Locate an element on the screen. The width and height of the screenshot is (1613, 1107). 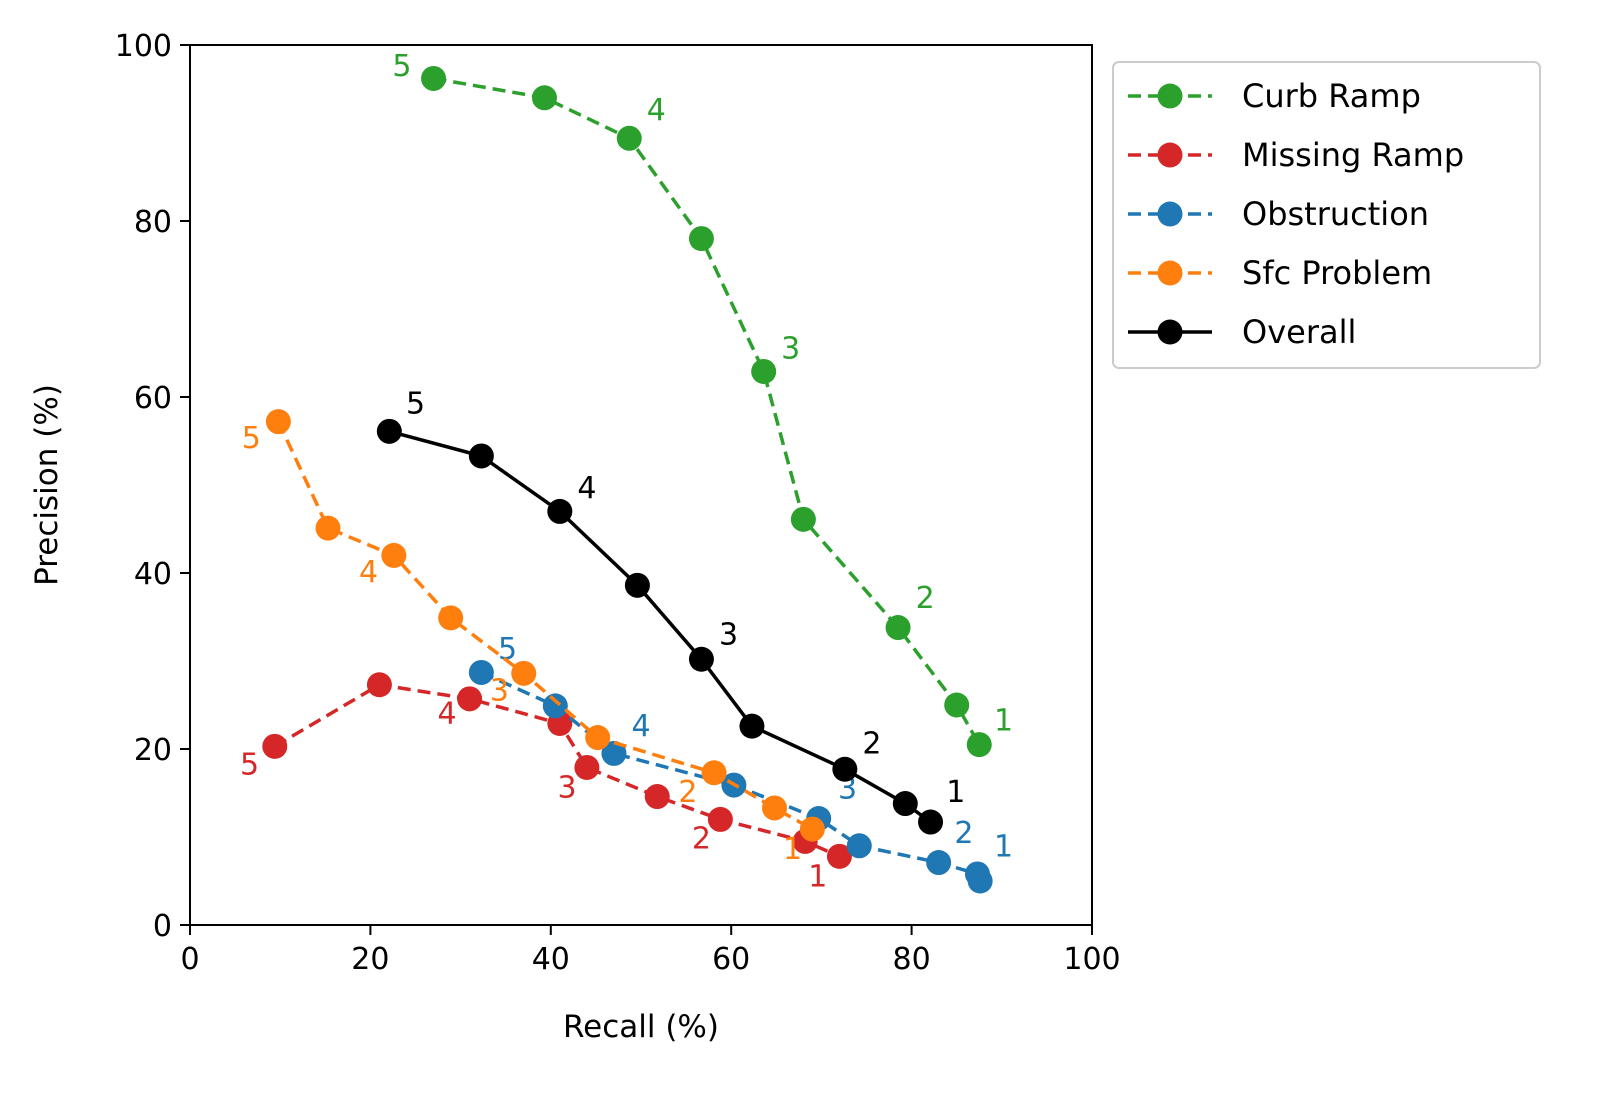
point-label-obstruction: 4 is located at coordinates (640, 726).